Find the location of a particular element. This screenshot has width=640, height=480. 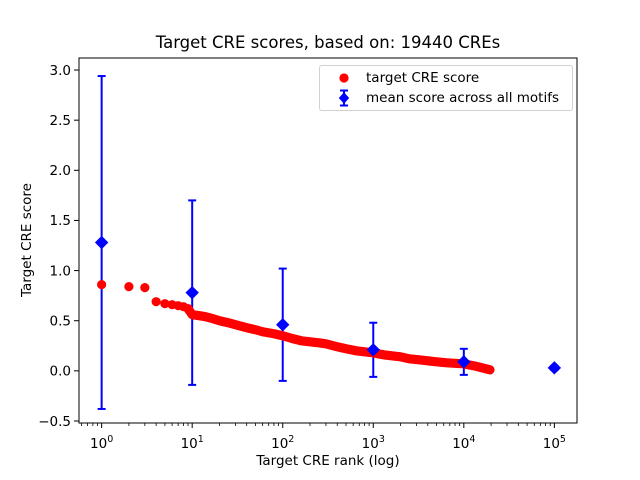

legend-red-dot is located at coordinates (344, 78).